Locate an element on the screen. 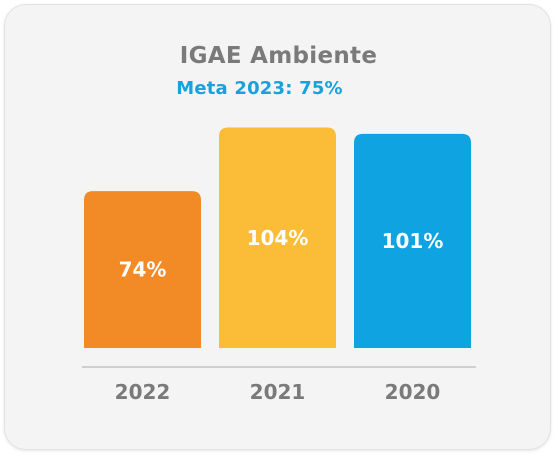 This screenshot has height=455, width=557. bar-value-label-2020: 101% is located at coordinates (413, 241).